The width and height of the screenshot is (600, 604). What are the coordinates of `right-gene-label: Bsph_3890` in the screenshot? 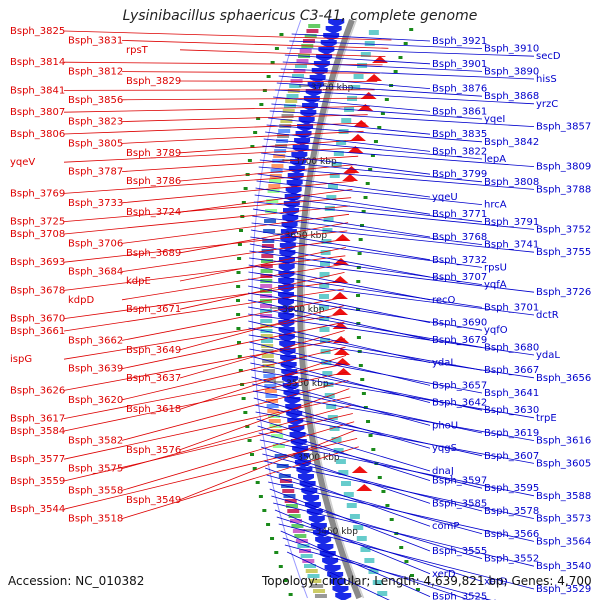 It's located at (511, 71).